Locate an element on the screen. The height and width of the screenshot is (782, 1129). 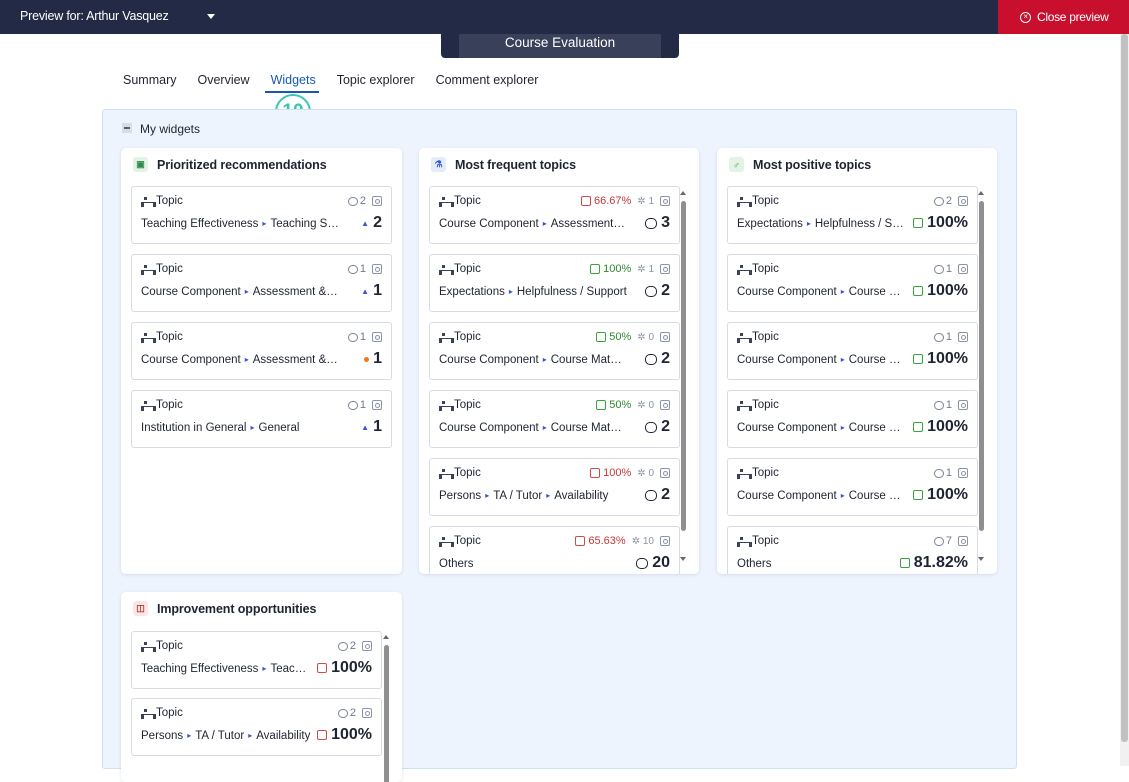
positive-percent: 81.82% is located at coordinates (933, 563).